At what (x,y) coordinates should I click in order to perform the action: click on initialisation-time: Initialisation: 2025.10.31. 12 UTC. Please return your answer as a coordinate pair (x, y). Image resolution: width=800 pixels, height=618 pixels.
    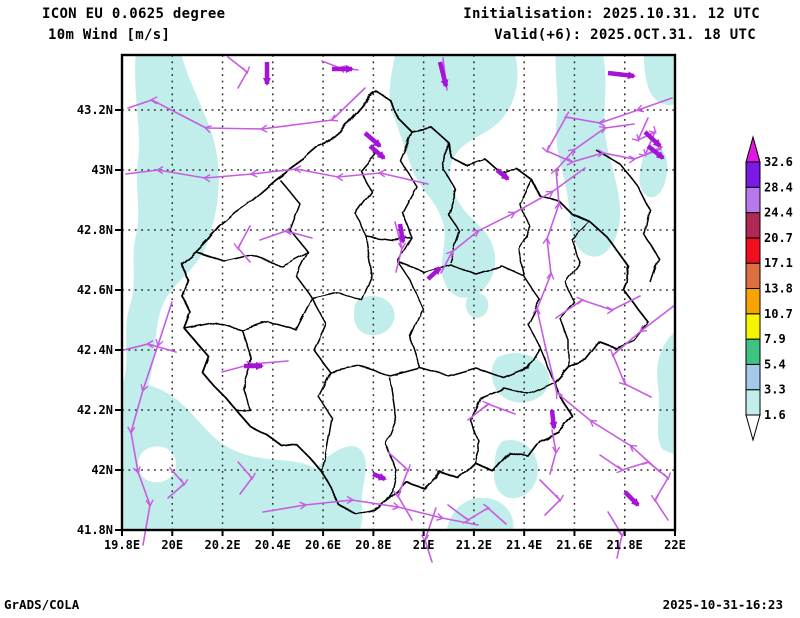
    Looking at the image, I should click on (611, 14).